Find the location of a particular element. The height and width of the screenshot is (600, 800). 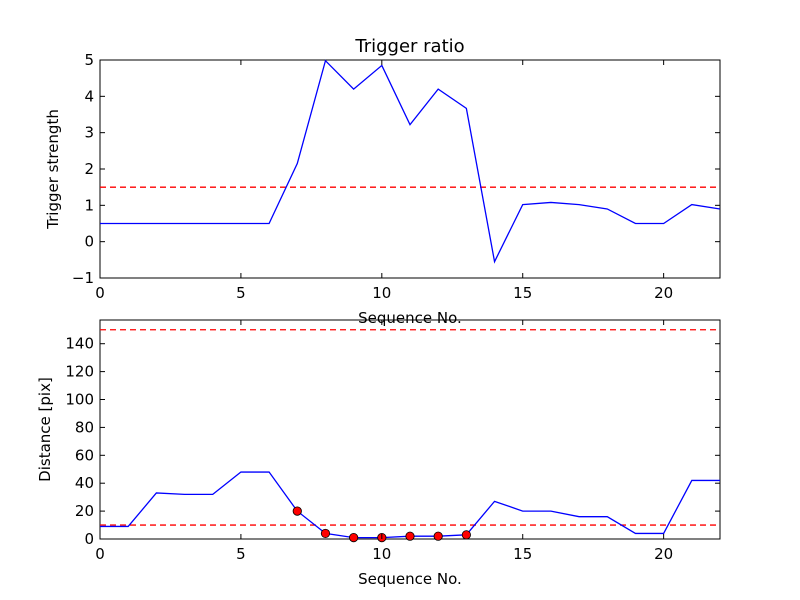

y-tick-label: 1 is located at coordinates (89, 205).